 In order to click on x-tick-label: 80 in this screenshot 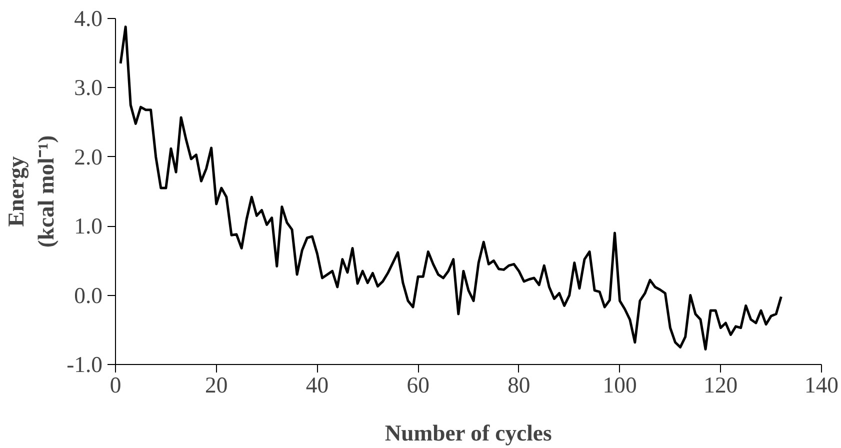, I will do `click(519, 385)`.